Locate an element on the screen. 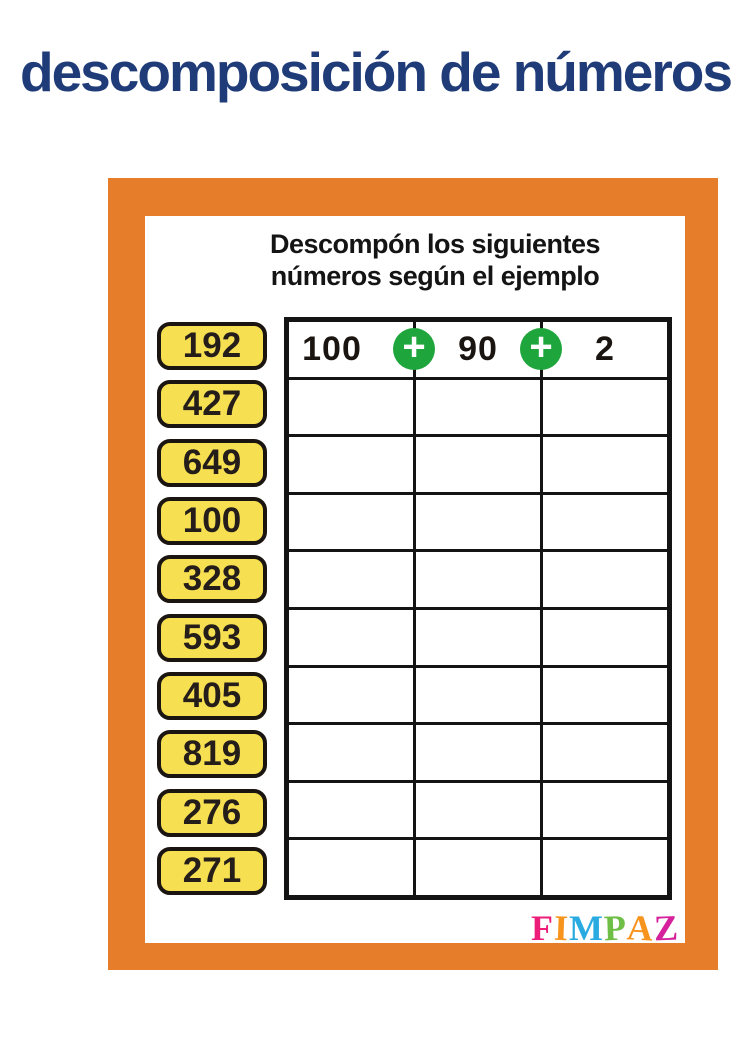 The image size is (751, 1060). logo-letter: F is located at coordinates (542, 928).